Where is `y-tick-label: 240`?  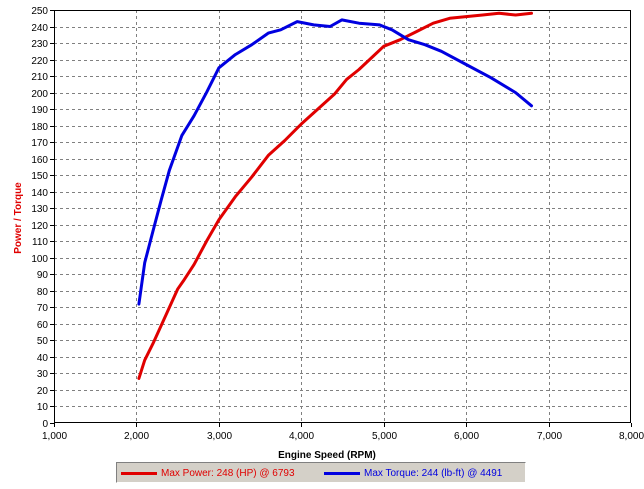 y-tick-label: 240 is located at coordinates (39, 28).